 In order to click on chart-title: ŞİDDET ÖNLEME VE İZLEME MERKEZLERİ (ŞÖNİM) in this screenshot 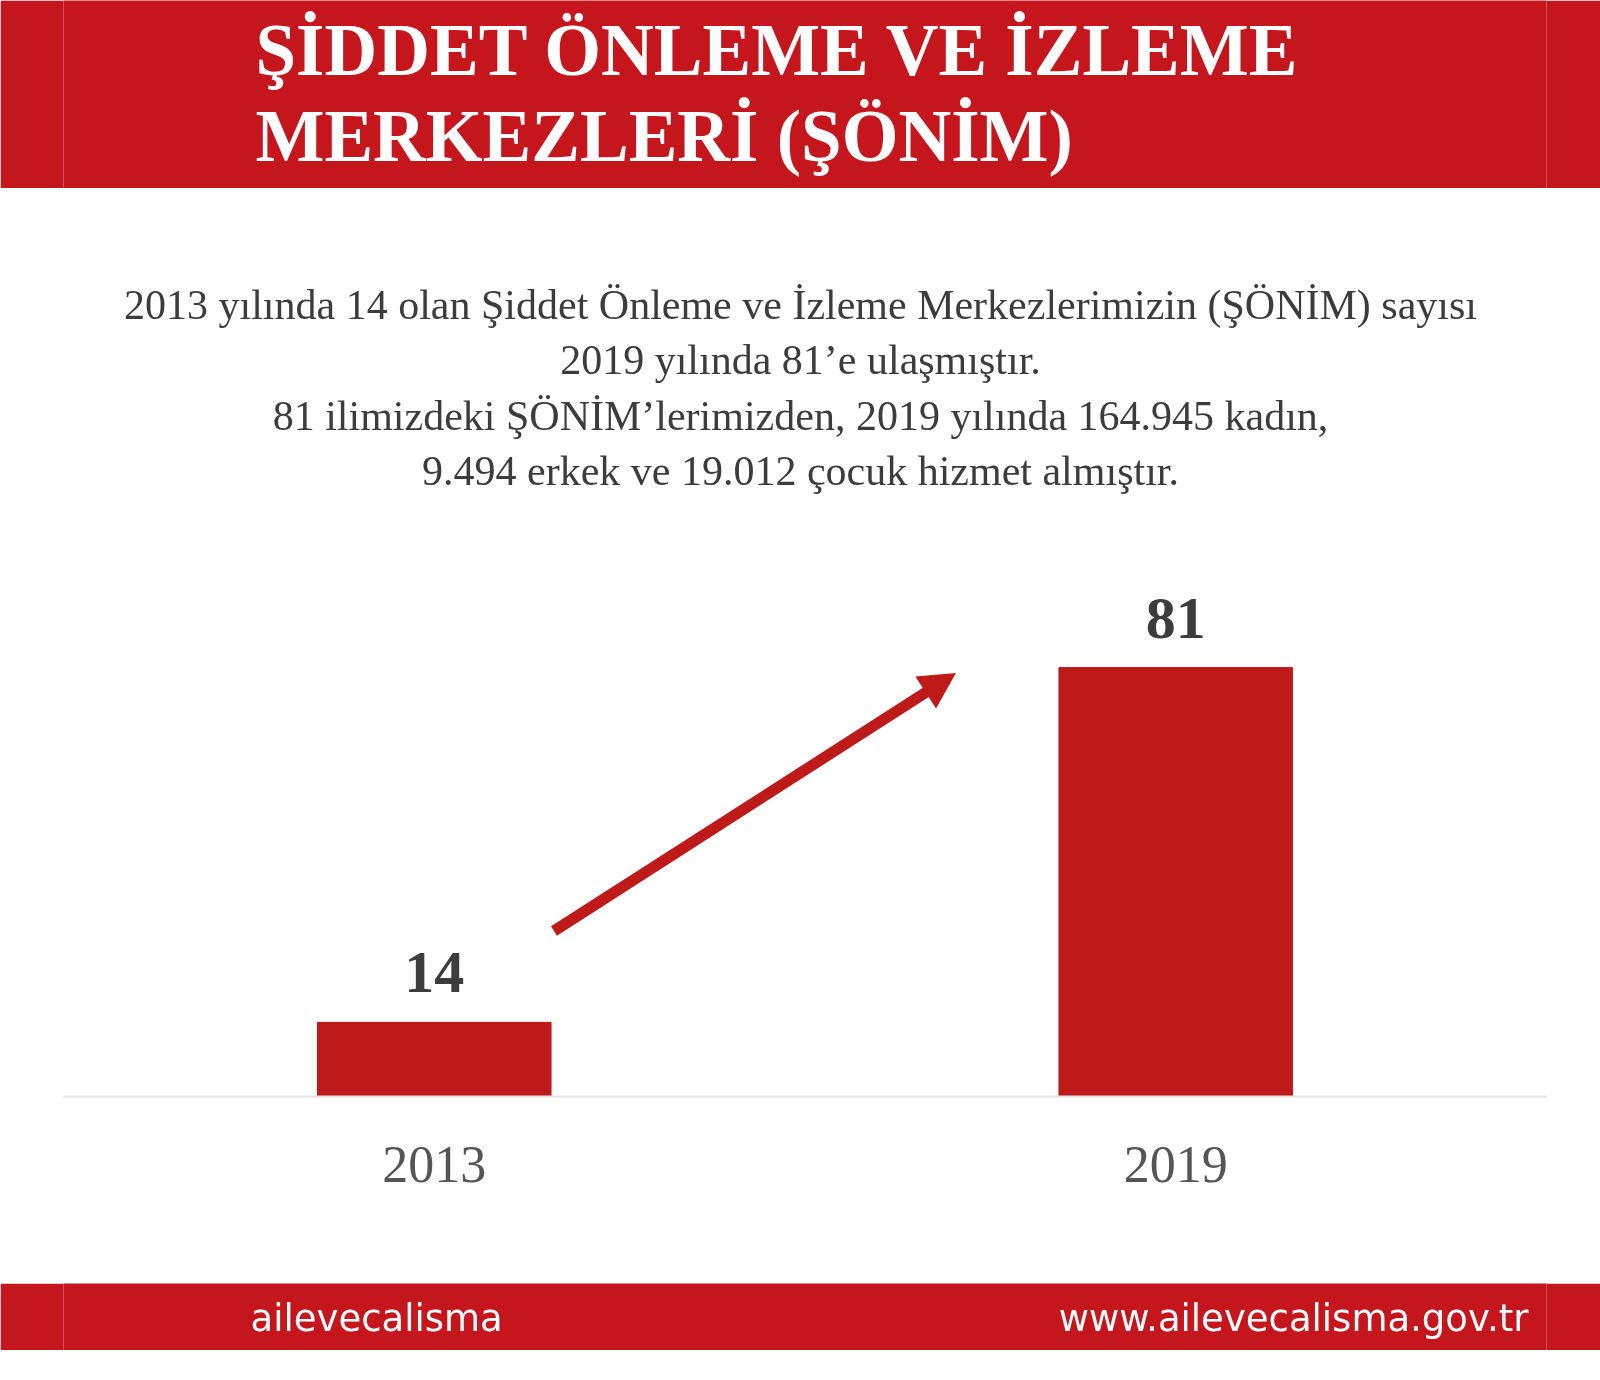, I will do `click(776, 93)`.